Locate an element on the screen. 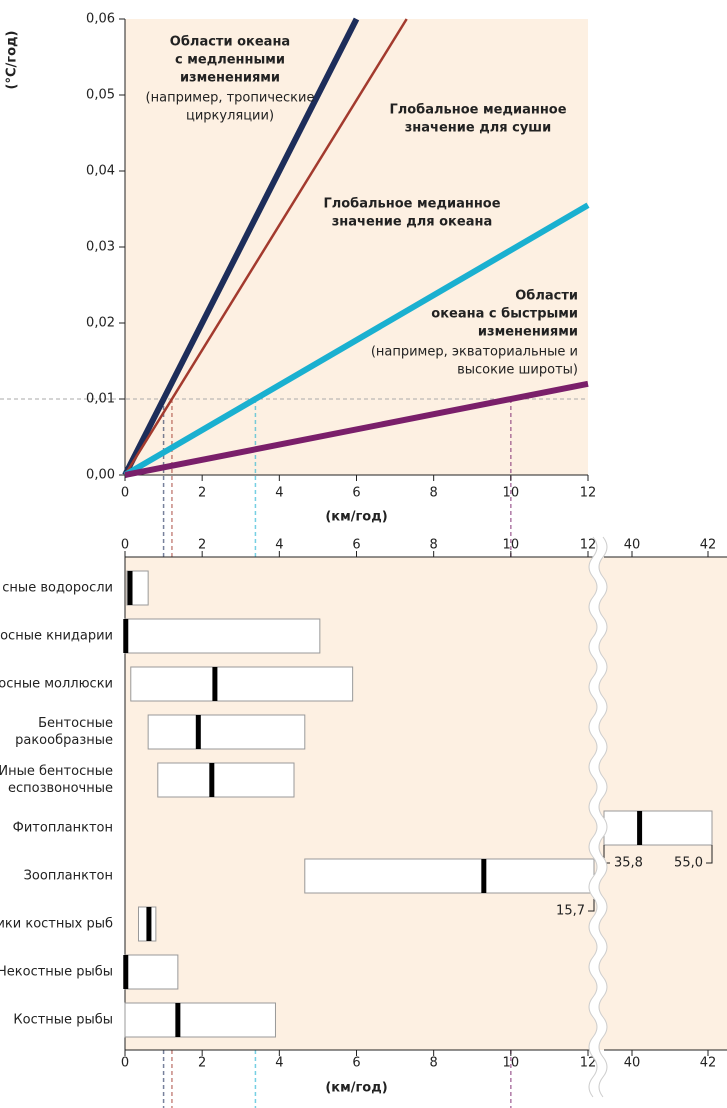 Image resolution: width=727 pixels, height=1108 pixels. category-label: Костные рыбы is located at coordinates (63, 1020).